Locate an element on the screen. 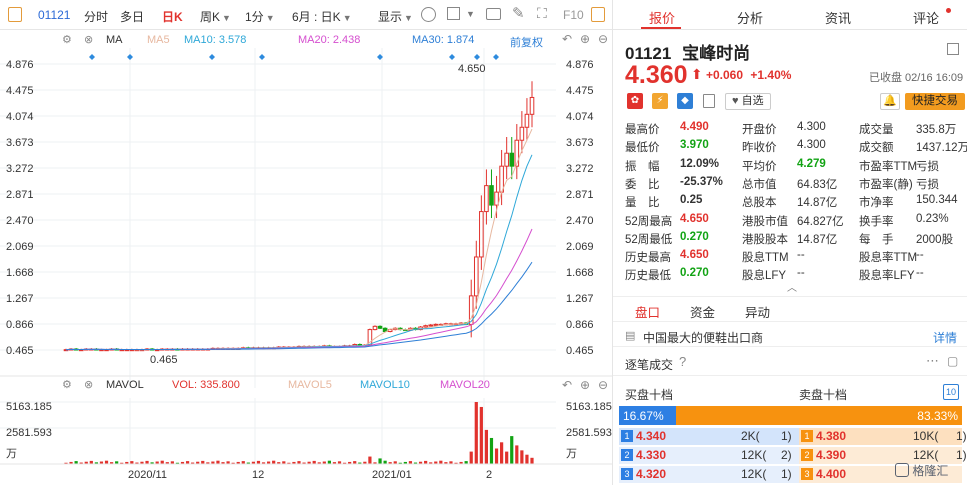  layout-icon is located at coordinates (598, 14).